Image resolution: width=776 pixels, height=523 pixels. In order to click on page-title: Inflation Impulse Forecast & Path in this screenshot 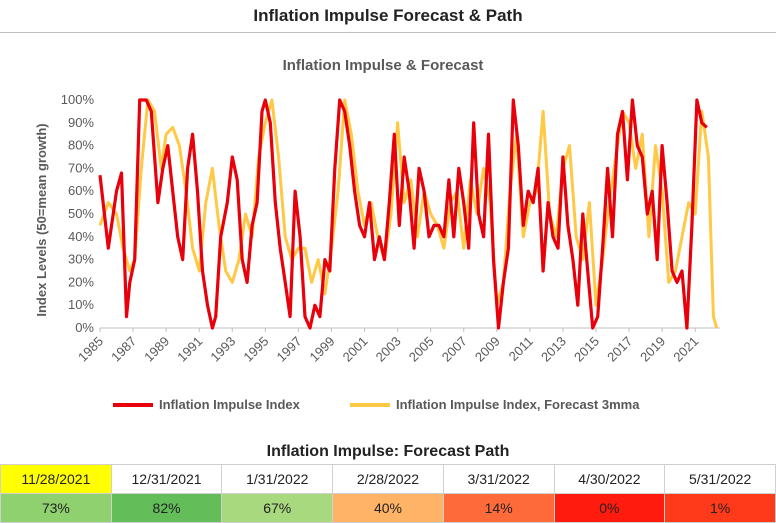, I will do `click(388, 16)`.